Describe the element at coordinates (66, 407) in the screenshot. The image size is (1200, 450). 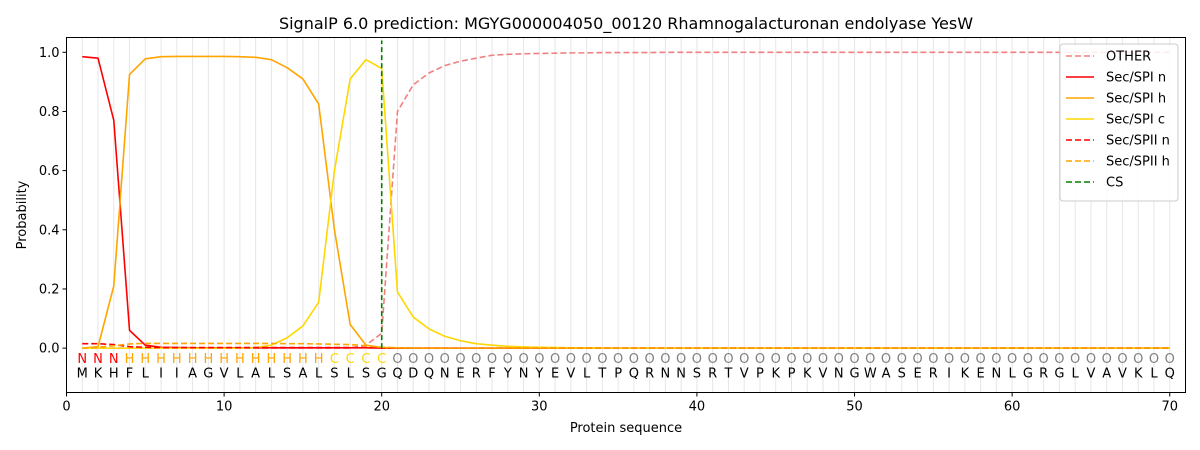
I see `x-tick-label: 0` at that location.